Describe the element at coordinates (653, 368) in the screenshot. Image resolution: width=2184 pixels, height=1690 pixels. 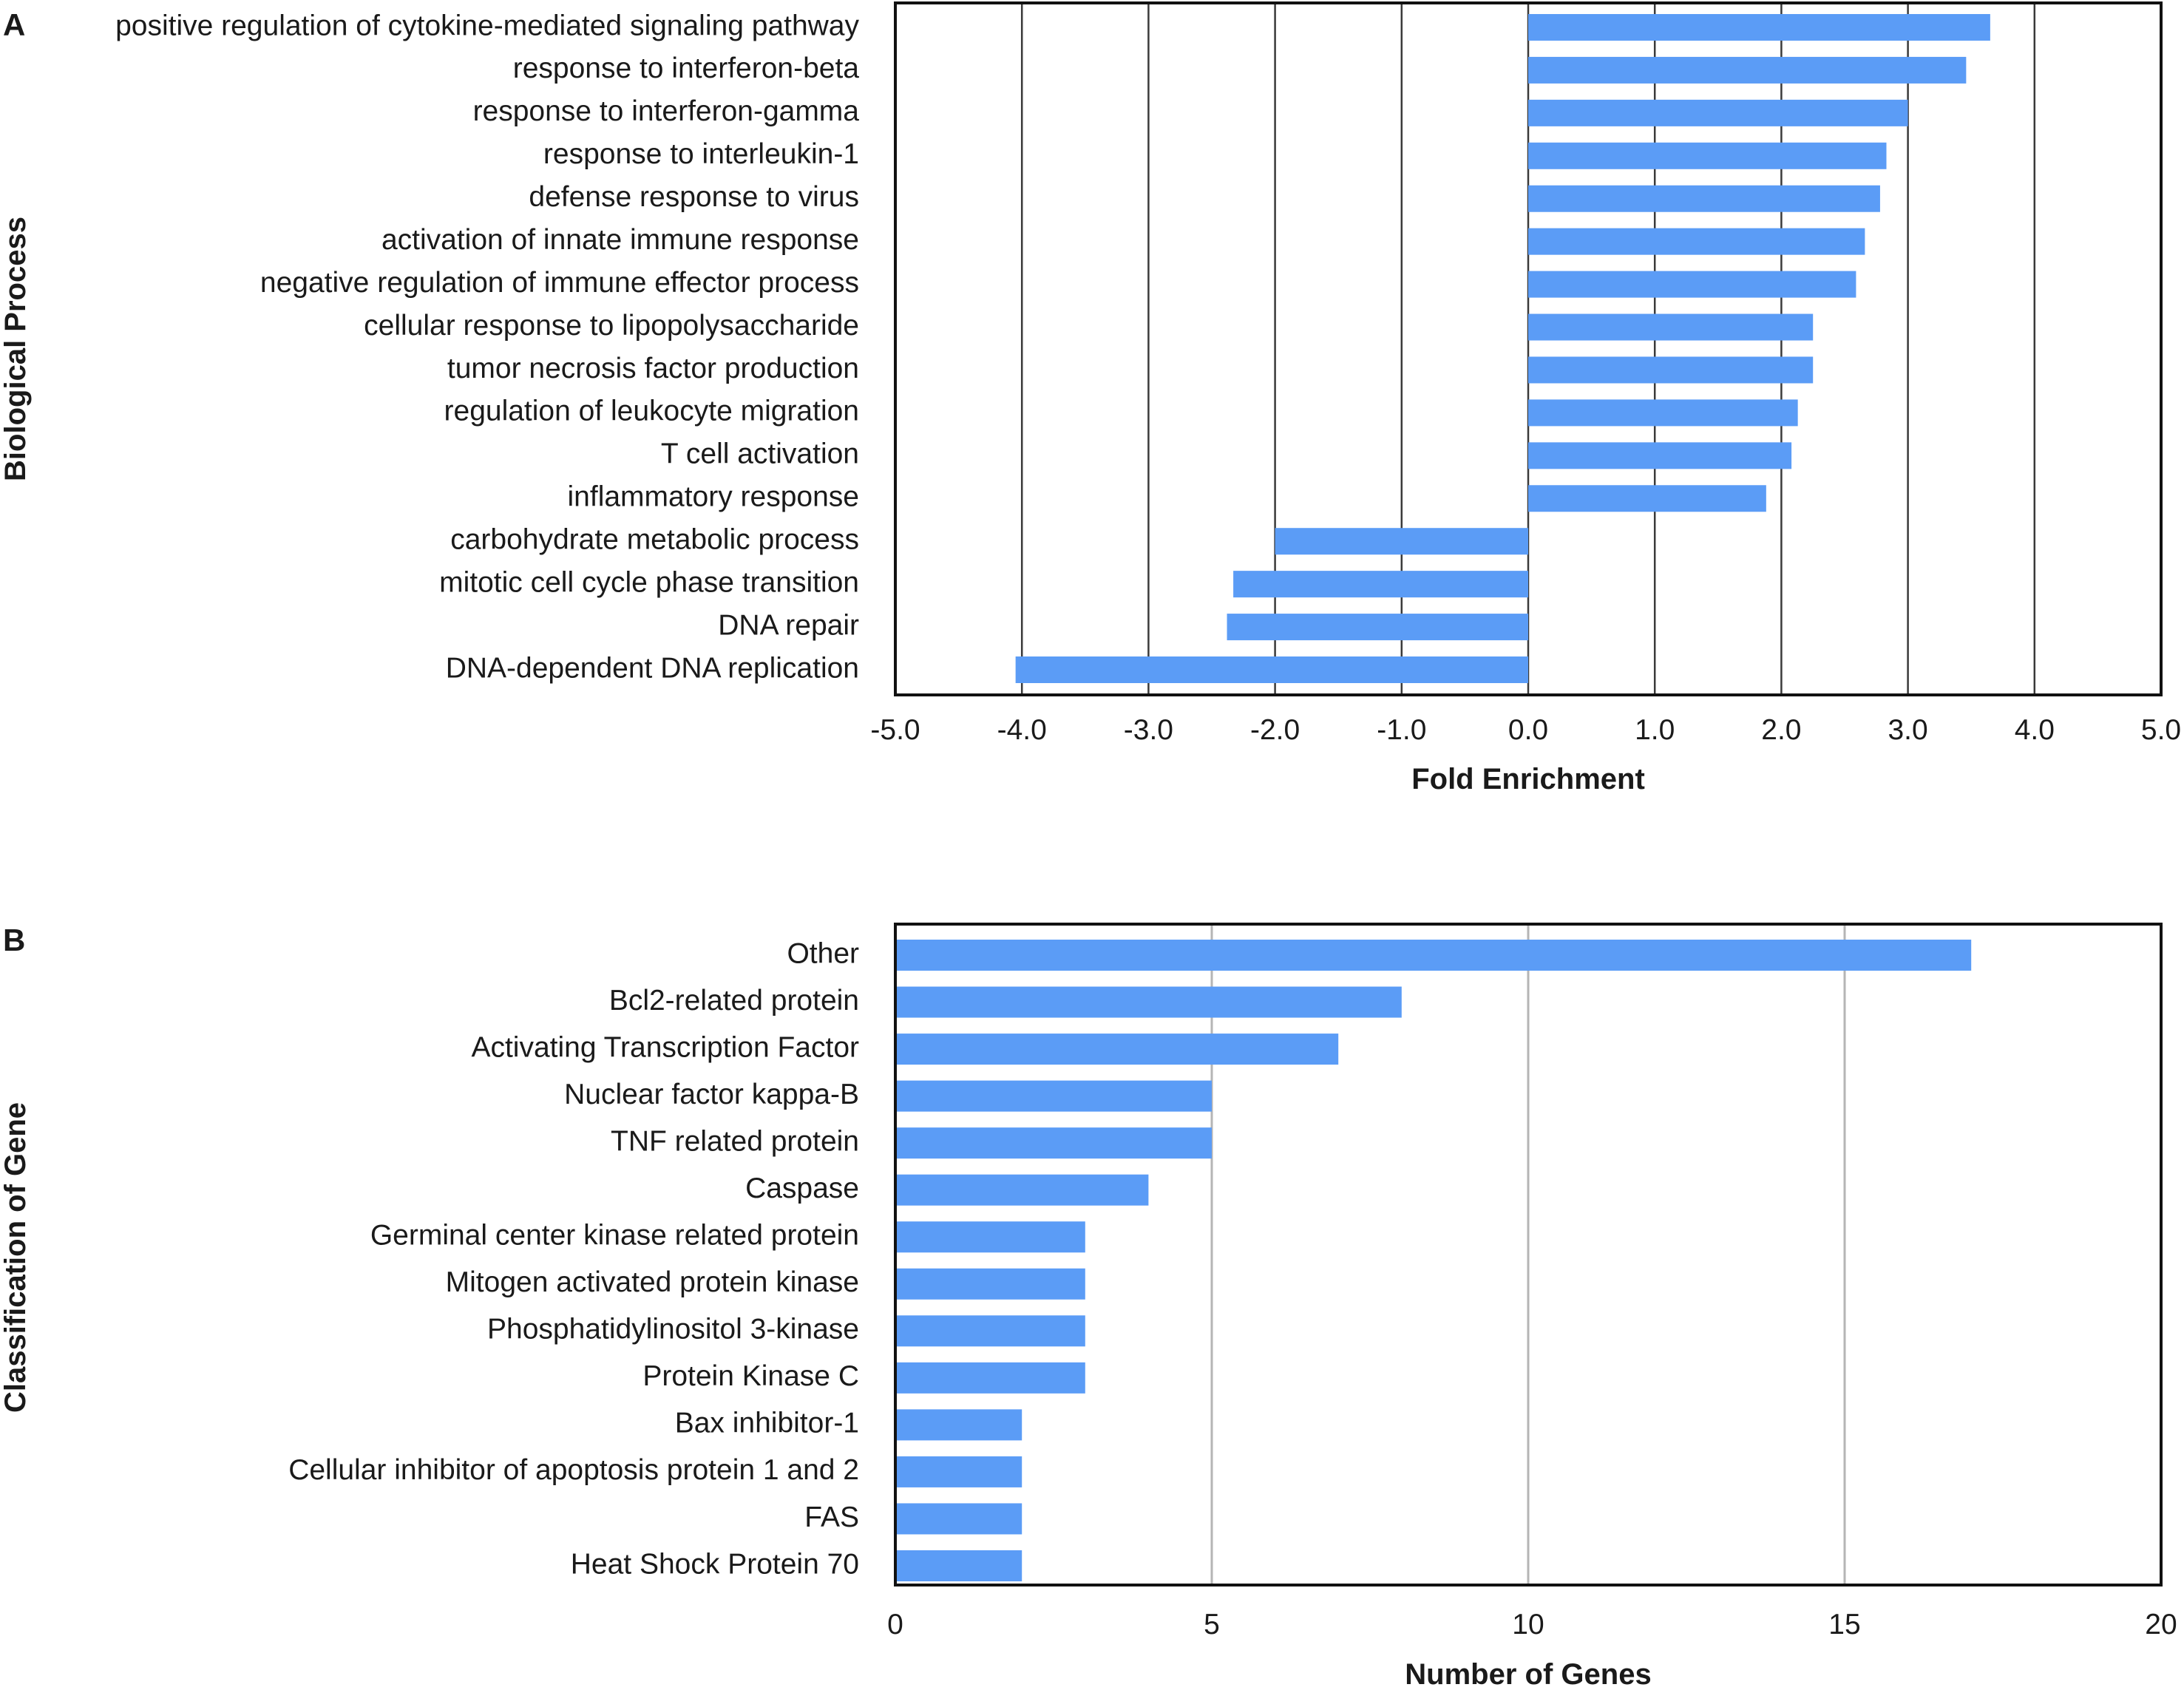
I see `category-label: tumor necrosis factor production` at that location.